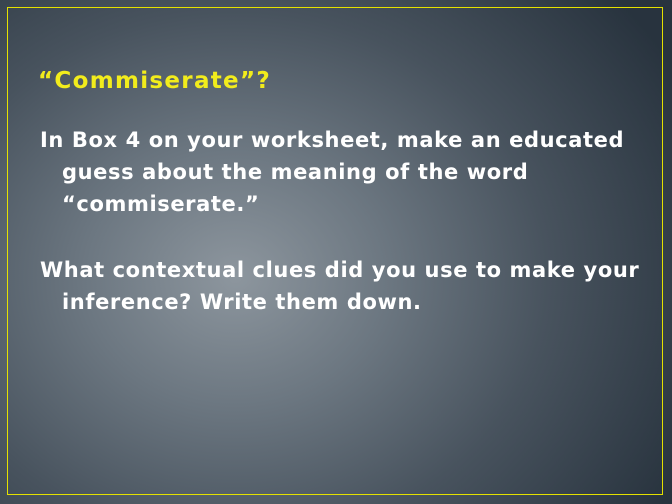 Image resolution: width=672 pixels, height=504 pixels. Describe the element at coordinates (155, 81) in the screenshot. I see `slide-title: “Commiserate”?` at that location.